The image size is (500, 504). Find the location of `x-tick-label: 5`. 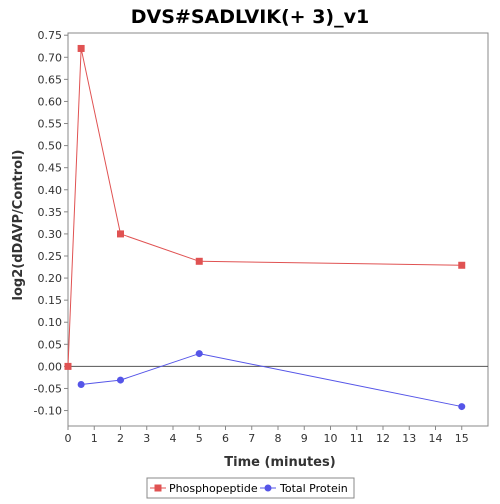

x-tick-label: 5 is located at coordinates (199, 438).